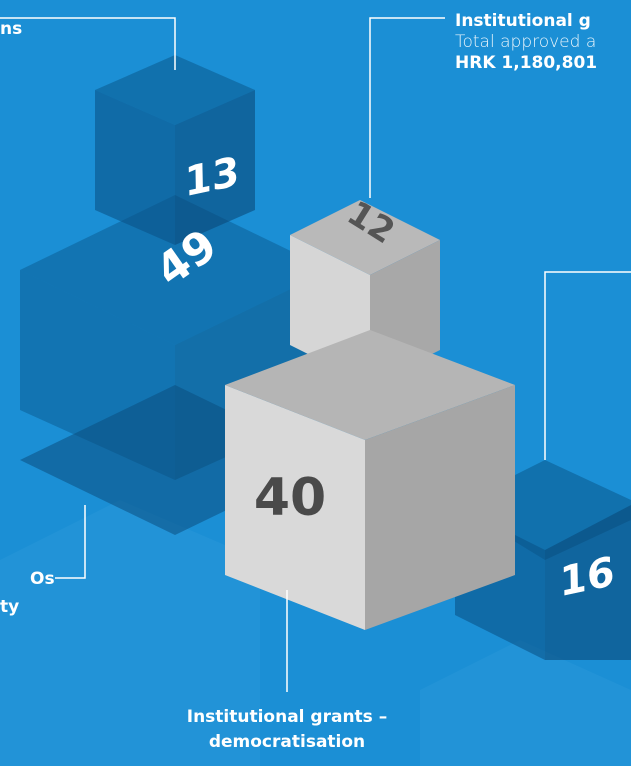  Describe the element at coordinates (287, 742) in the screenshot. I see `callout-title: democratisation` at that location.